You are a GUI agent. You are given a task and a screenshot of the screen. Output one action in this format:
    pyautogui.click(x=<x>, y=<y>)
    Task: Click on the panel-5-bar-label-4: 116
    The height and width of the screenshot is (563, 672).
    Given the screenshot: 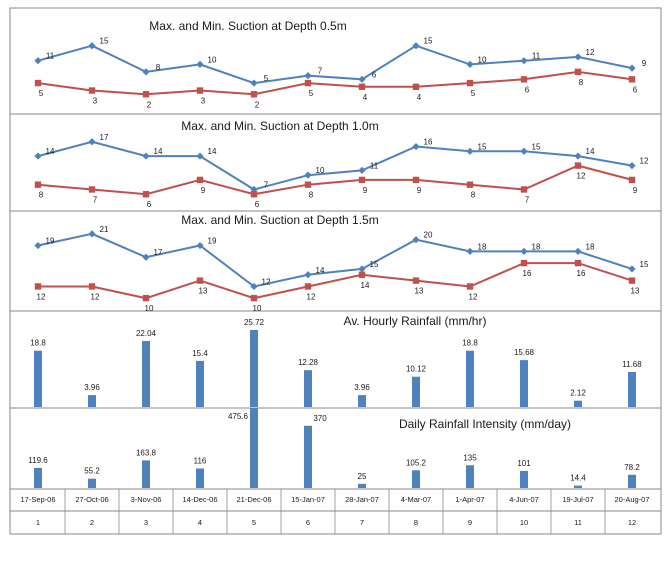 What is the action you would take?
    pyautogui.click(x=200, y=460)
    